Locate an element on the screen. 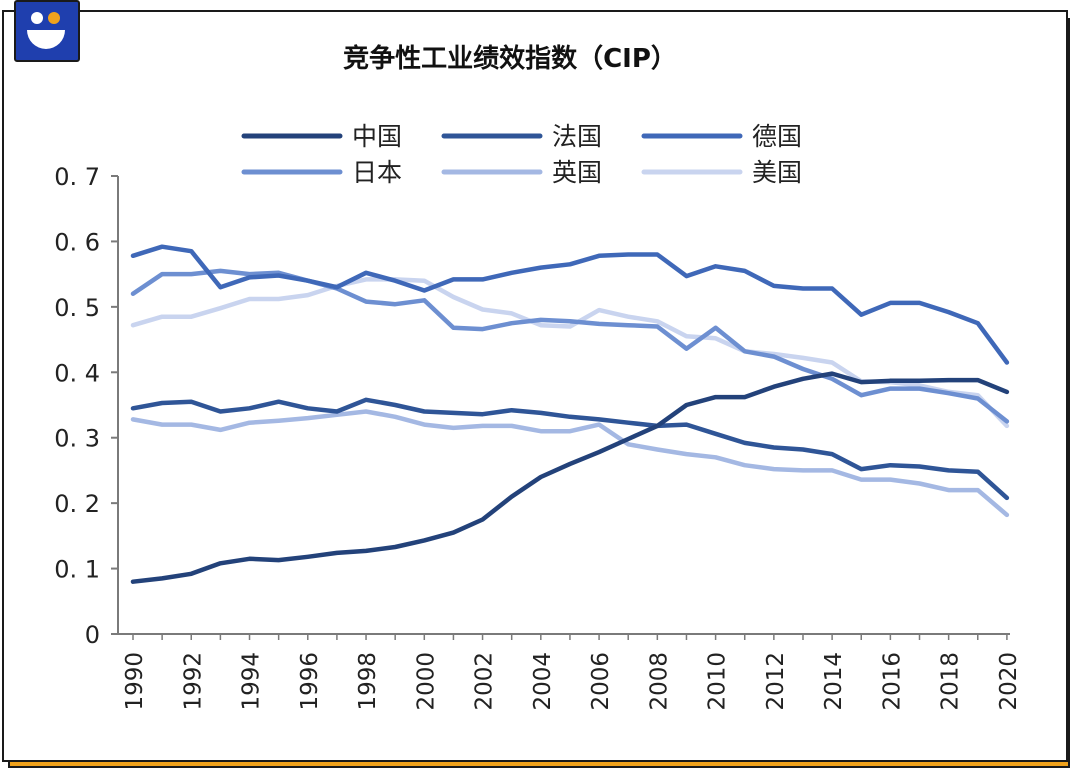 The height and width of the screenshot is (772, 1080). legend-label: 英国 is located at coordinates (577, 172).